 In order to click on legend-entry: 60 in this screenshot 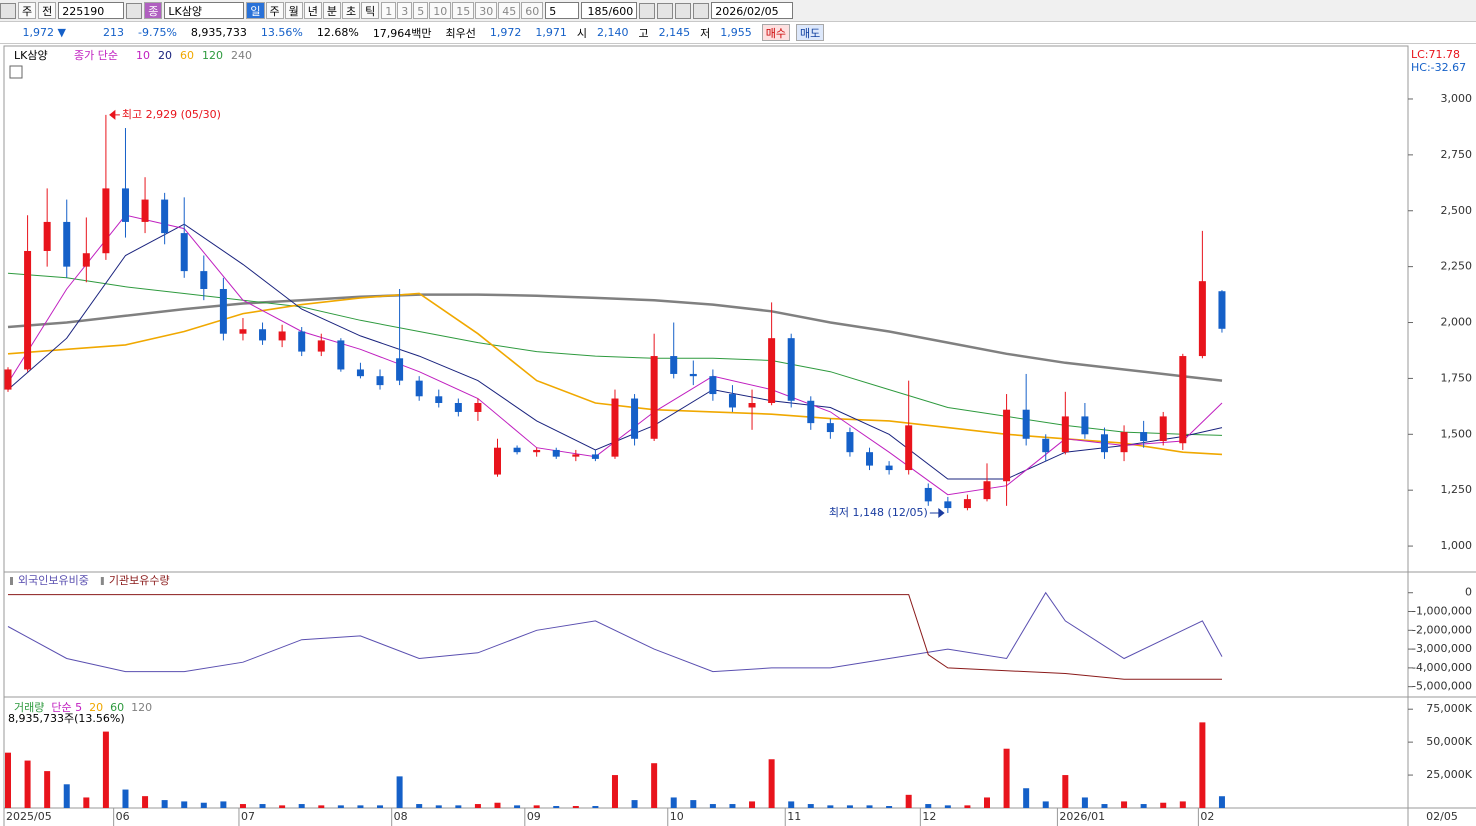, I will do `click(187, 55)`.